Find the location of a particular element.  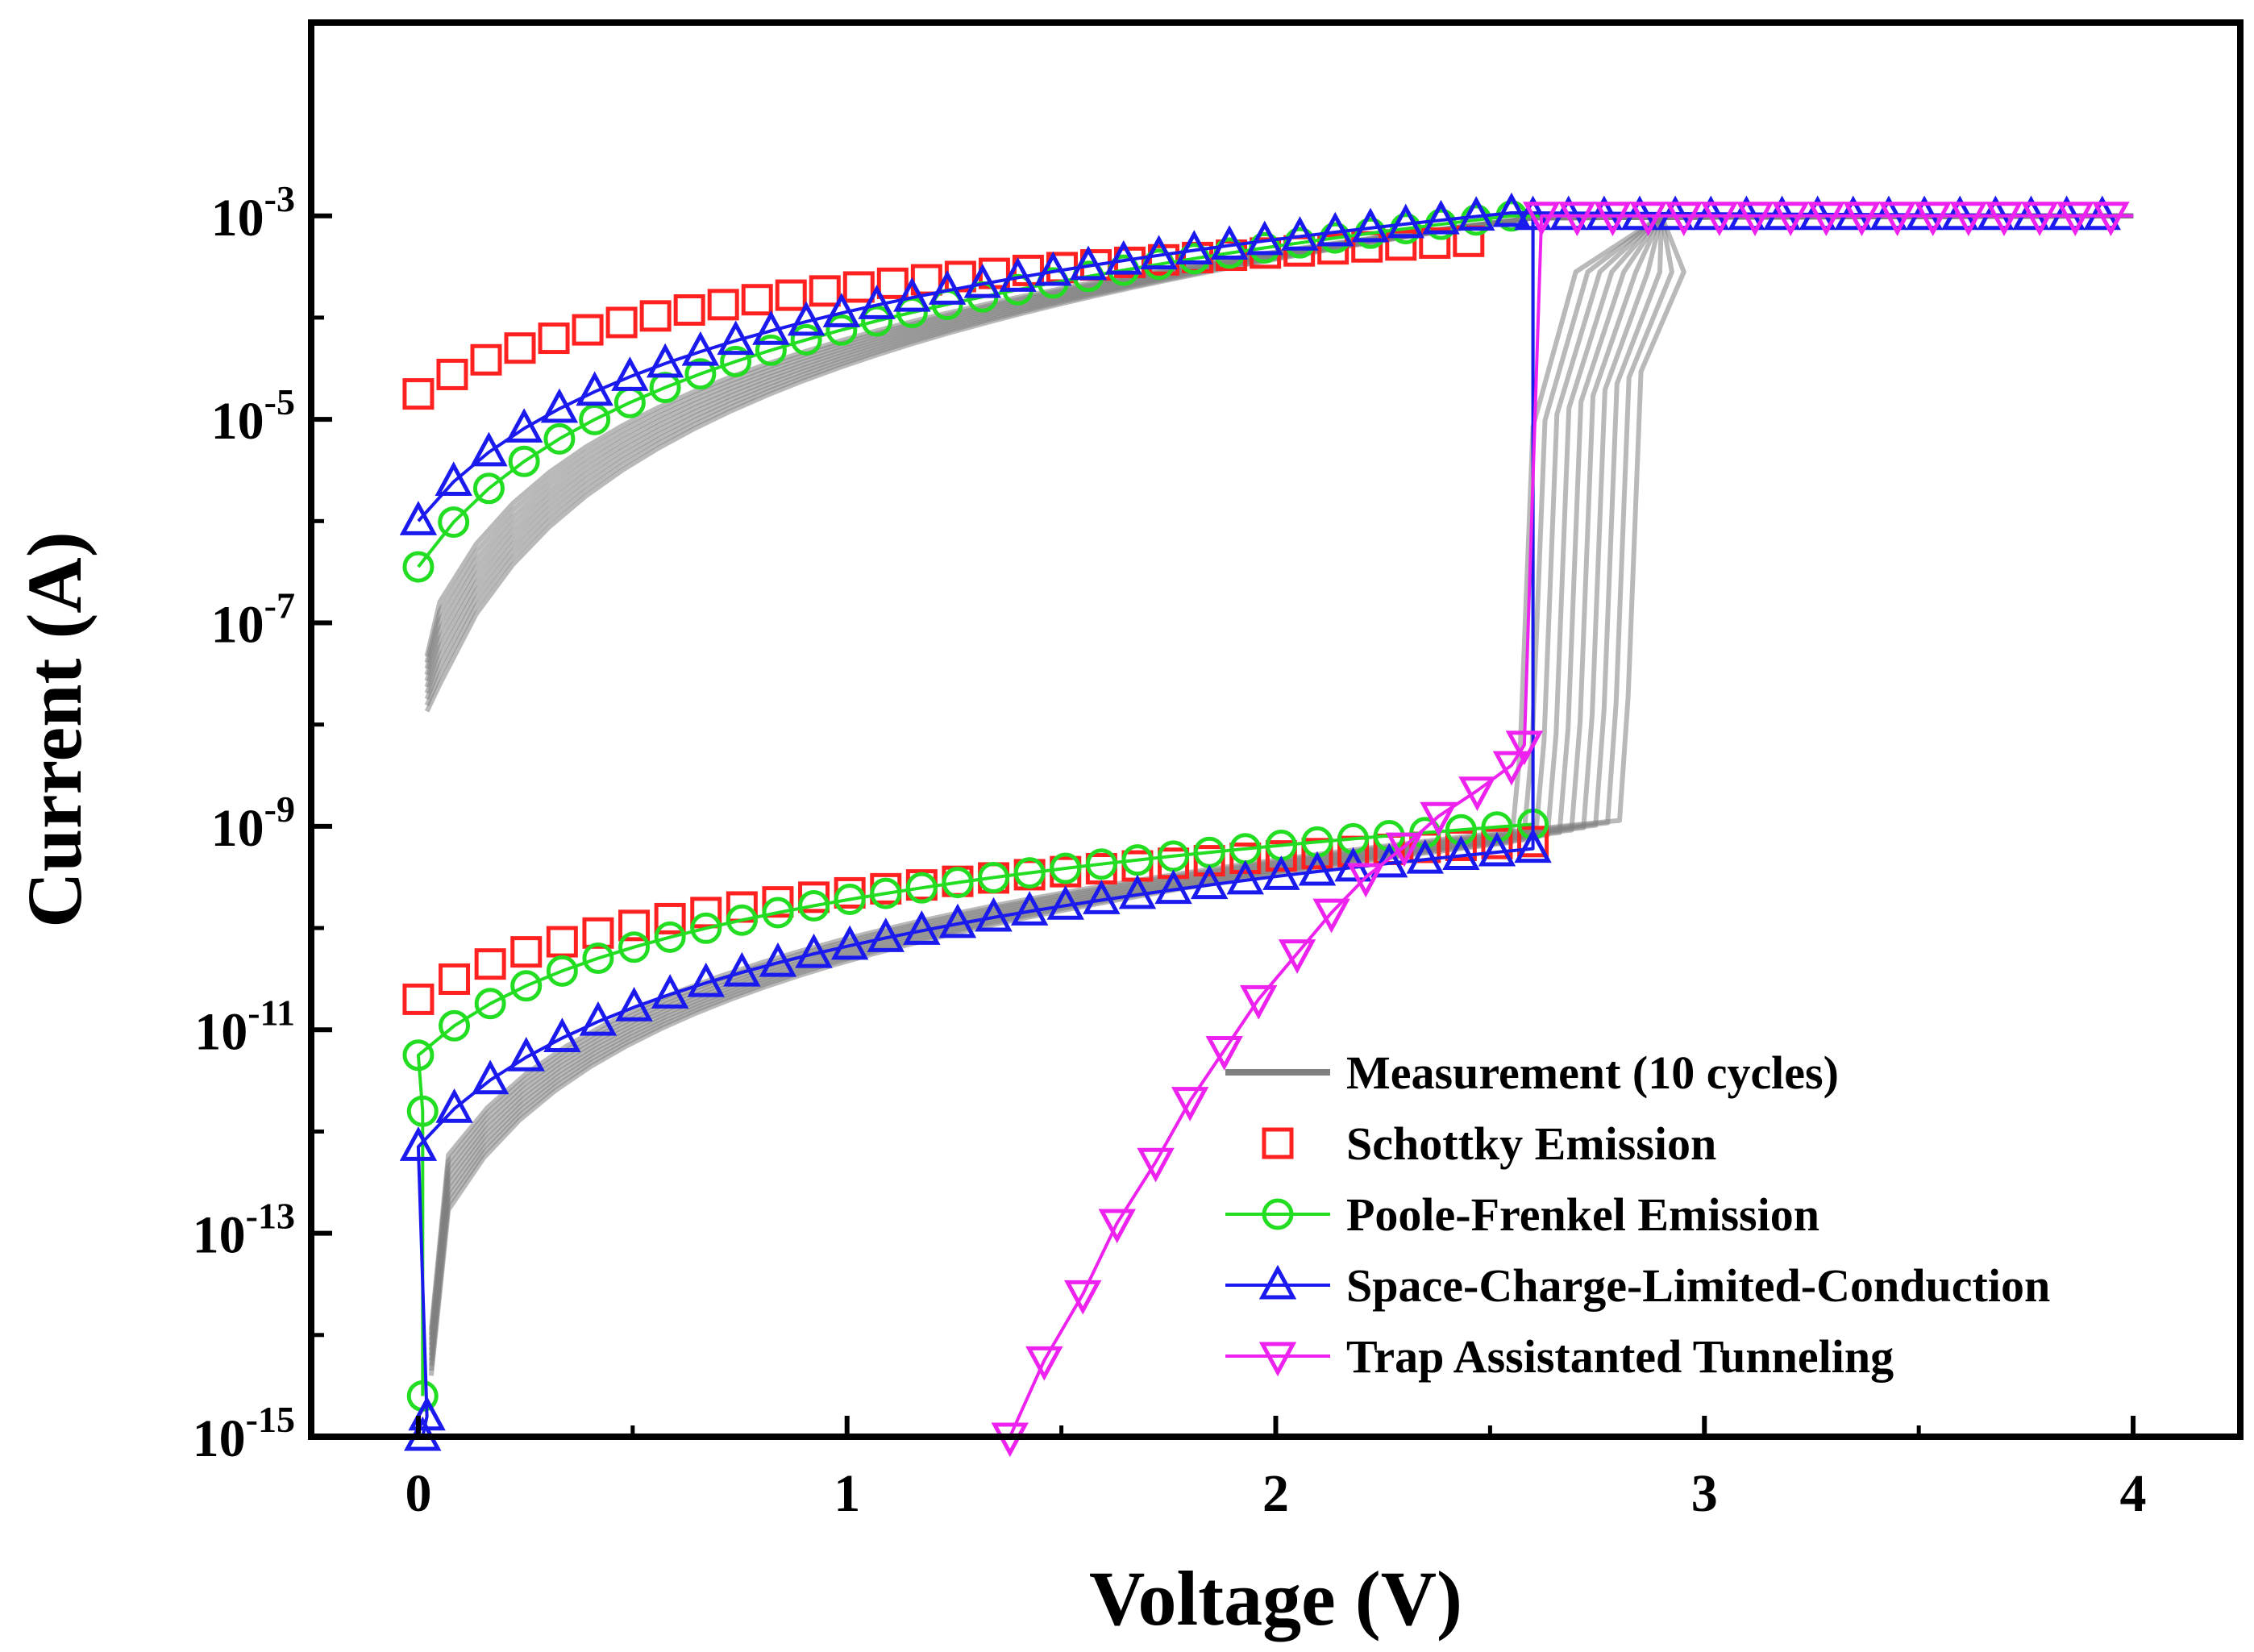

legend-poole-frenkel-marker is located at coordinates (1278, 1214).